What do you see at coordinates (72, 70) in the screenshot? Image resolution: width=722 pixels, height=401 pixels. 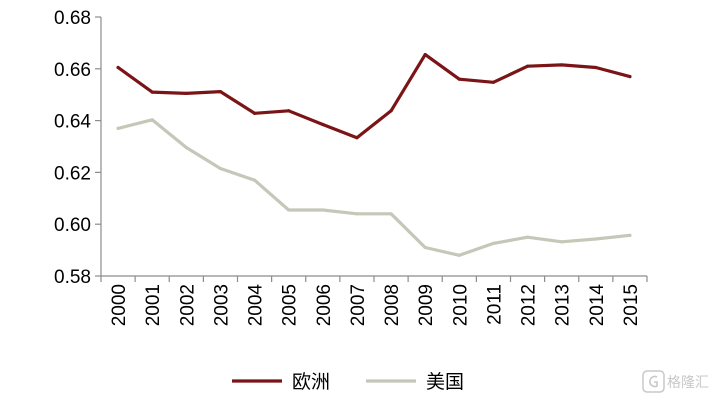 I see `y-tick-label: 0.66` at bounding box center [72, 70].